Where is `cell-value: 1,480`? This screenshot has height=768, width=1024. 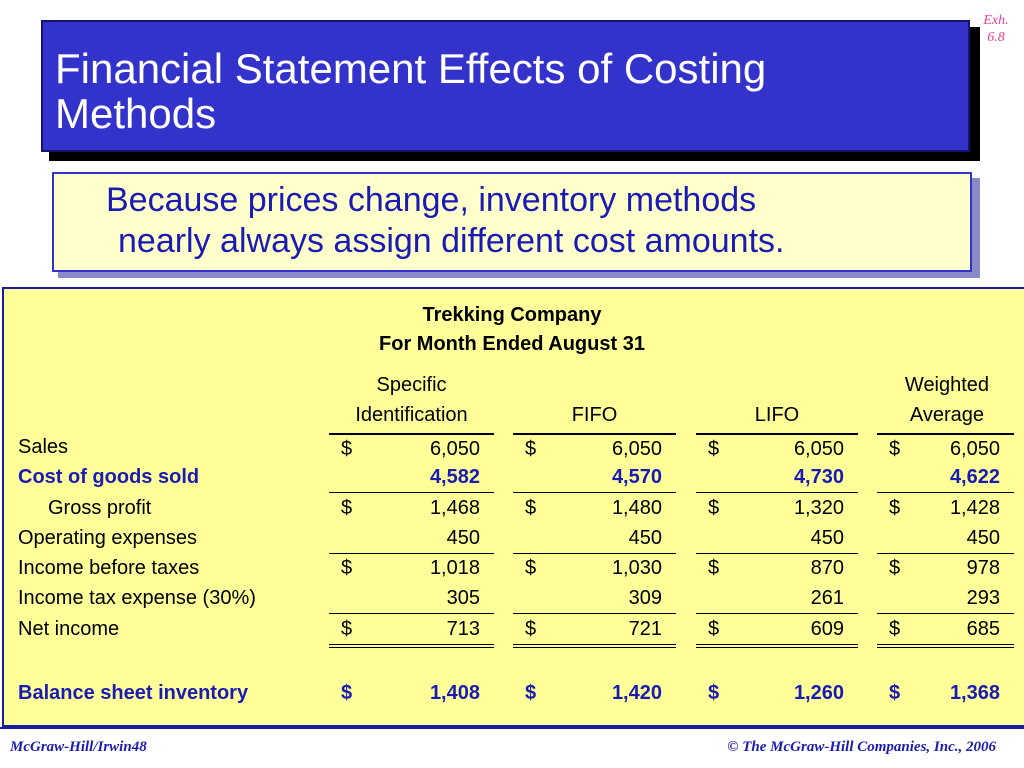
cell-value: 1,480 is located at coordinates (636, 508).